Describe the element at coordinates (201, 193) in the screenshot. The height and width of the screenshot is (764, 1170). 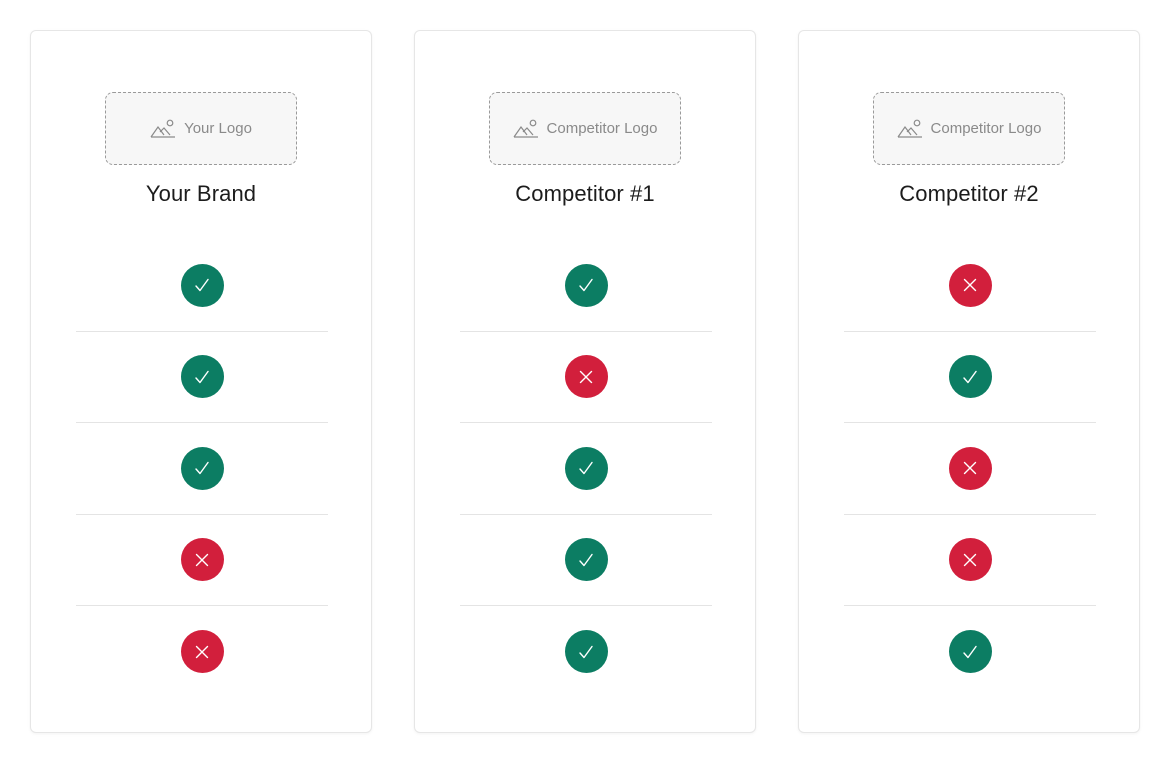
I see `column-title: Your Brand` at that location.